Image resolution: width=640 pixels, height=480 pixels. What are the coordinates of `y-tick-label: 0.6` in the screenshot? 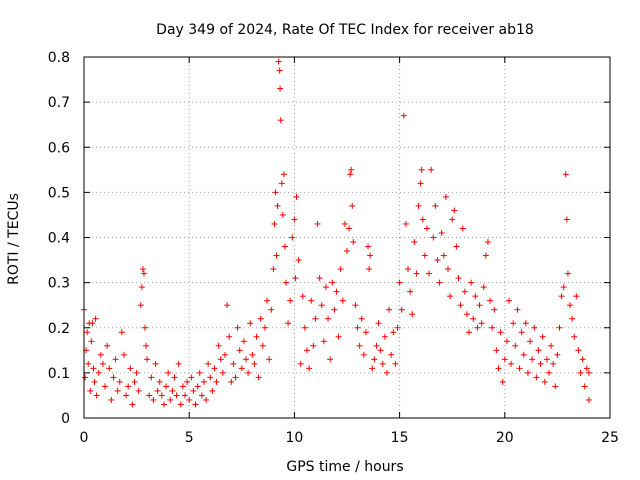 It's located at (59, 148).